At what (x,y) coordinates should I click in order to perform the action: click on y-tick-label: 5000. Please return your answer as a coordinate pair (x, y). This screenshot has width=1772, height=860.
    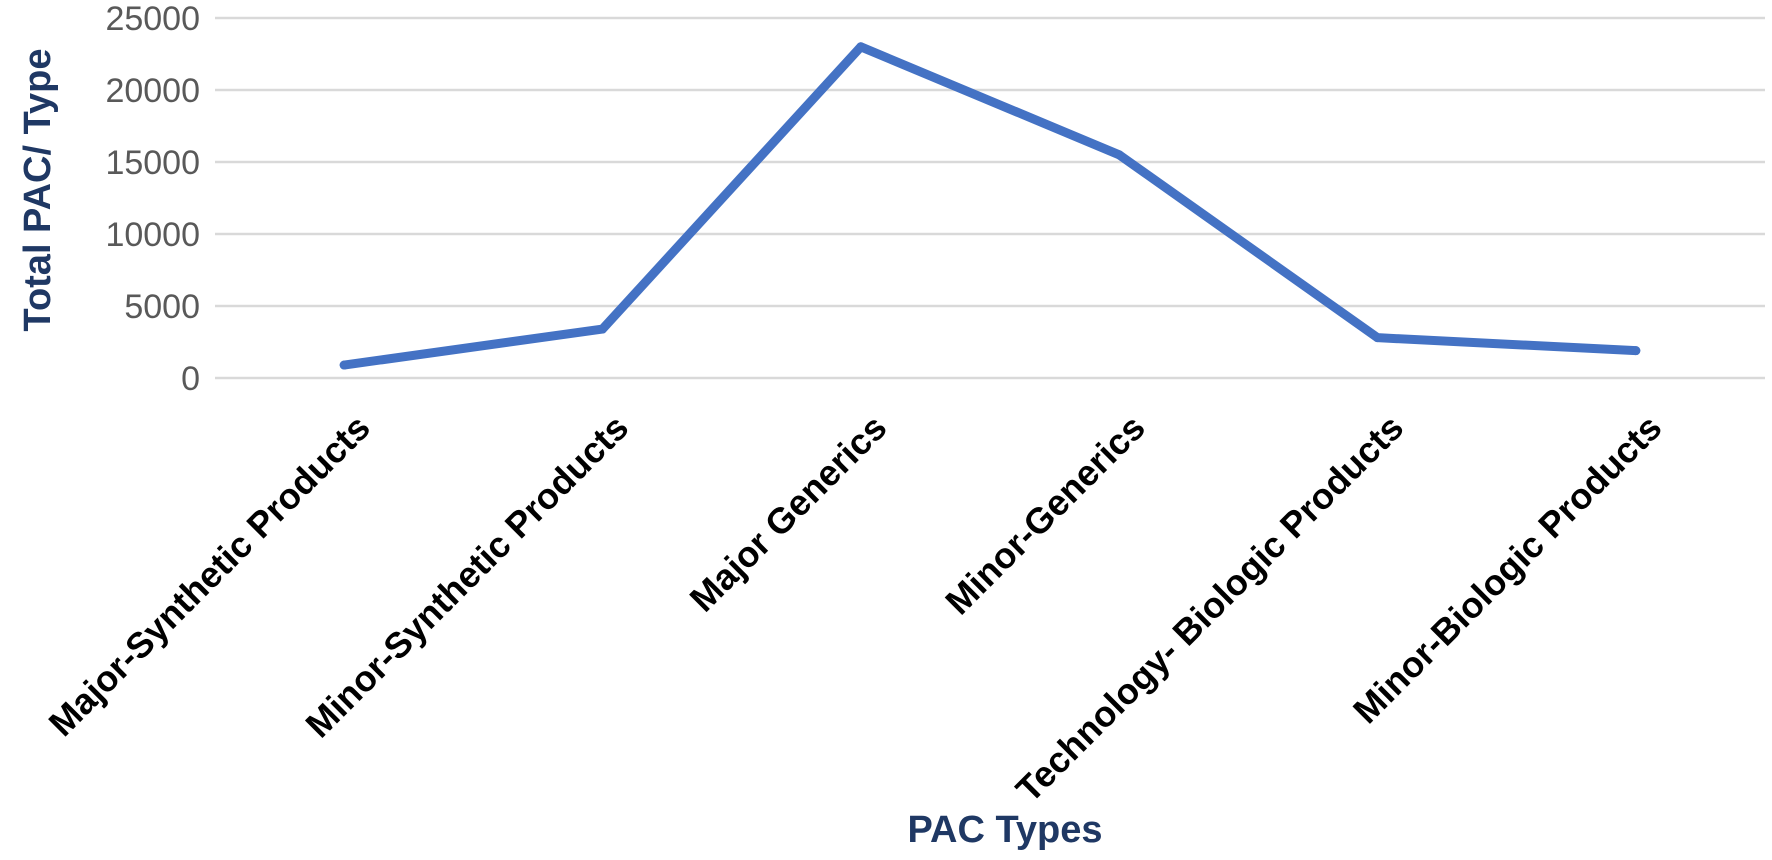
    Looking at the image, I should click on (162, 307).